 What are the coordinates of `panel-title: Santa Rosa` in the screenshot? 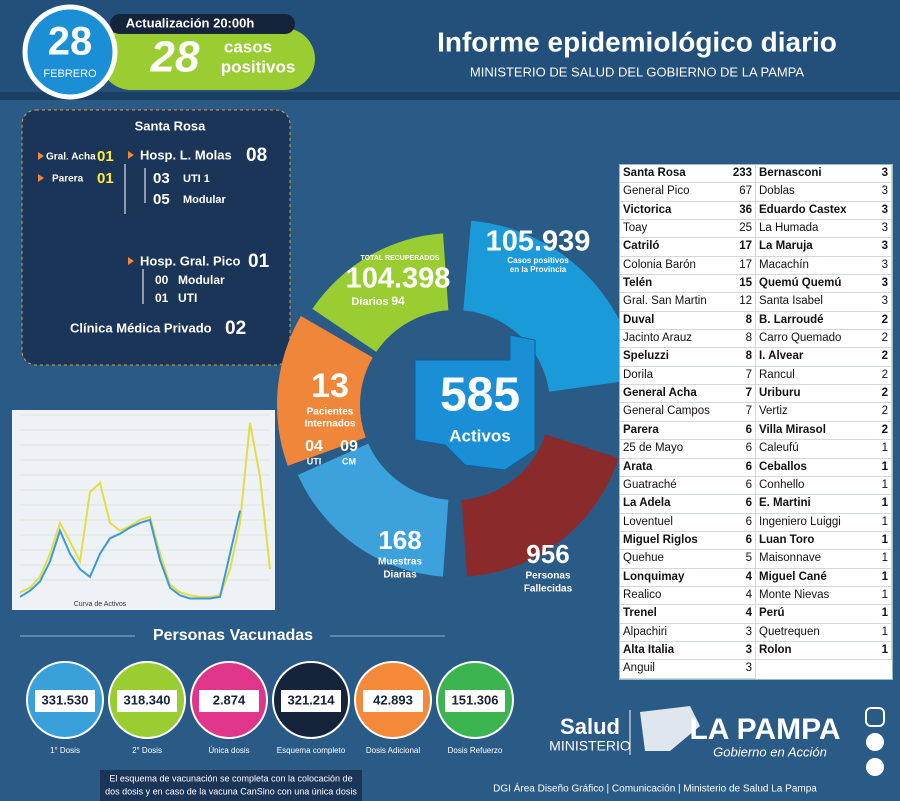 It's located at (171, 125).